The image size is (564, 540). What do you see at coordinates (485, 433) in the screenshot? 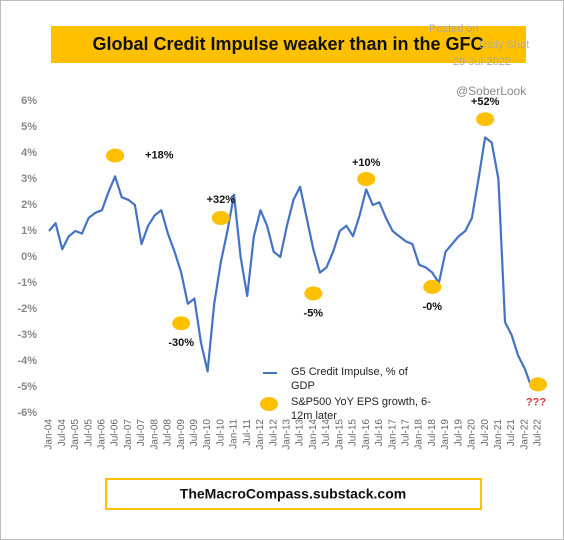
I see `x-tick-label: Jul-20` at bounding box center [485, 433].